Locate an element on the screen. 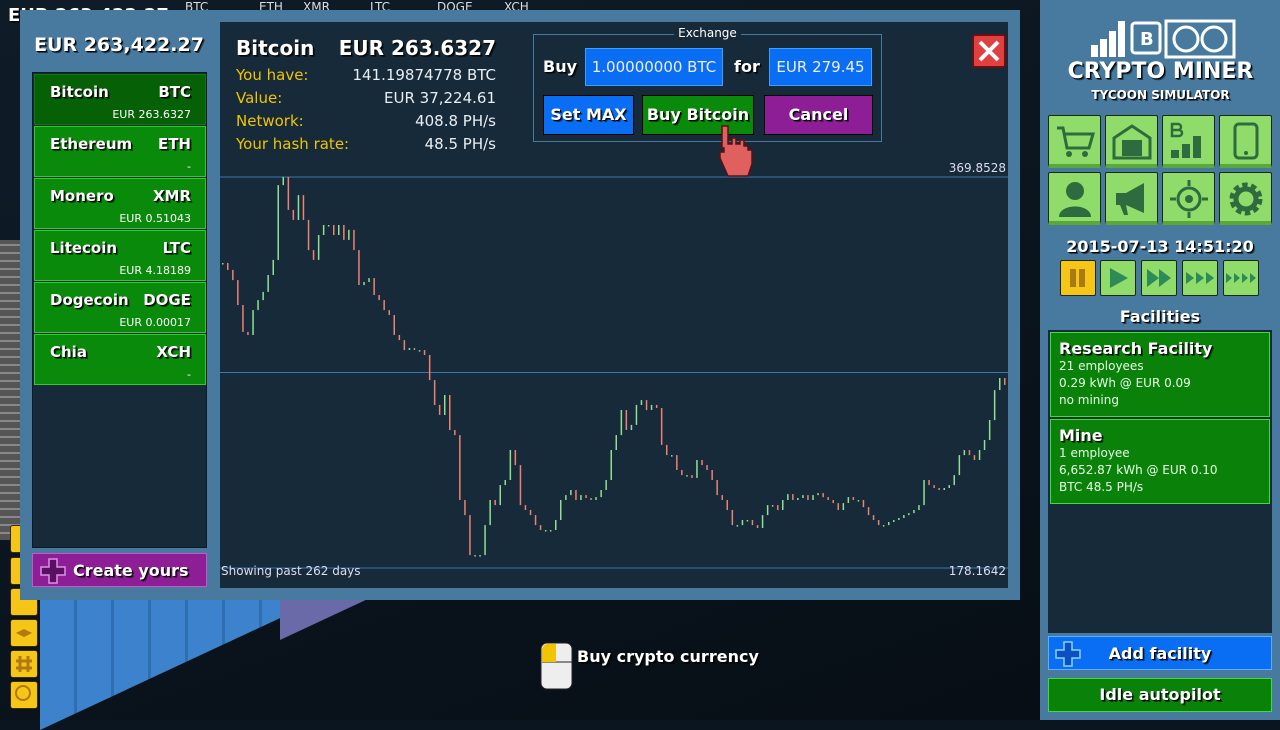 This screenshot has height=730, width=1280. faster-speed-button is located at coordinates (1200, 278).